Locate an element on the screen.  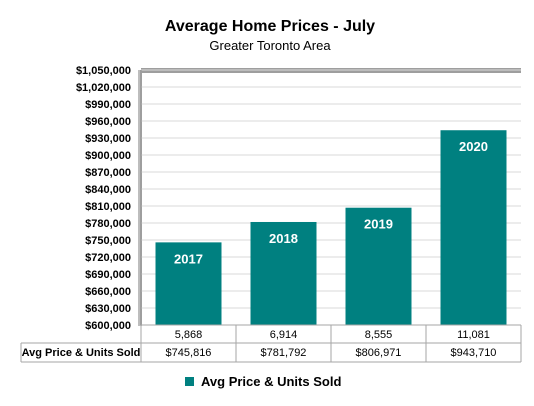
y-tick-label: $870,000 is located at coordinates (108, 173).